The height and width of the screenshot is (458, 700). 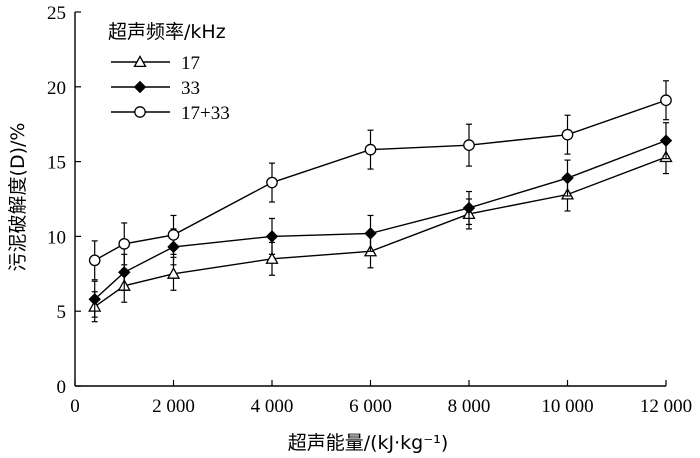 What do you see at coordinates (56, 13) in the screenshot?
I see `y-tick-label: 25` at bounding box center [56, 13].